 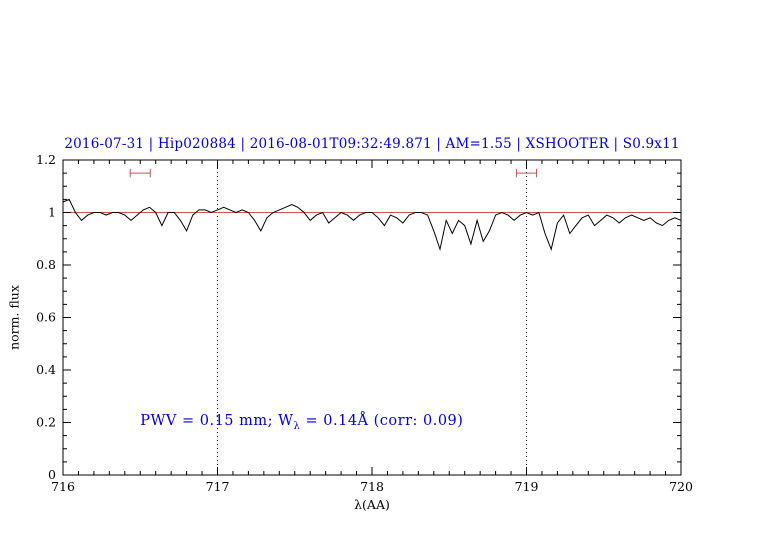 I want to click on y-tick-label: 0, so click(x=52, y=474).